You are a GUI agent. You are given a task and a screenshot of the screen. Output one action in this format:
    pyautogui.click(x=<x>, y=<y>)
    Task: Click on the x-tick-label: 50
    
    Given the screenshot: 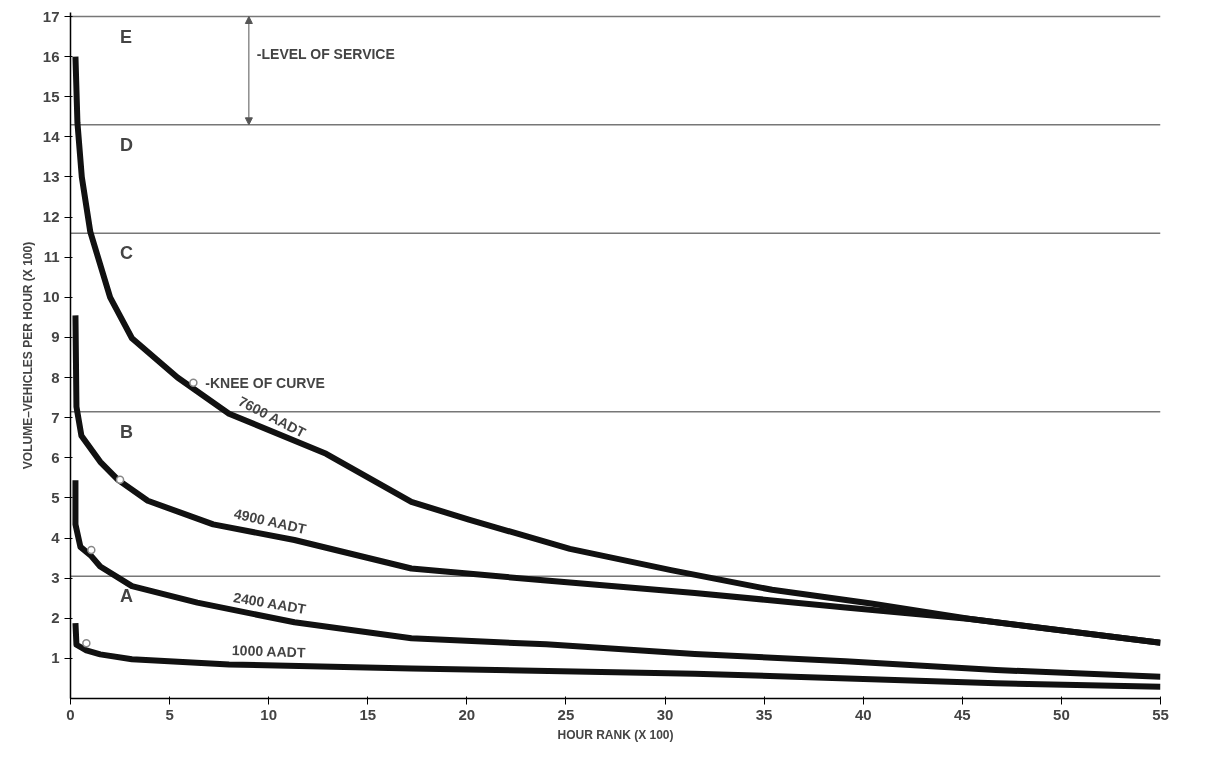 What is the action you would take?
    pyautogui.click(x=1061, y=714)
    